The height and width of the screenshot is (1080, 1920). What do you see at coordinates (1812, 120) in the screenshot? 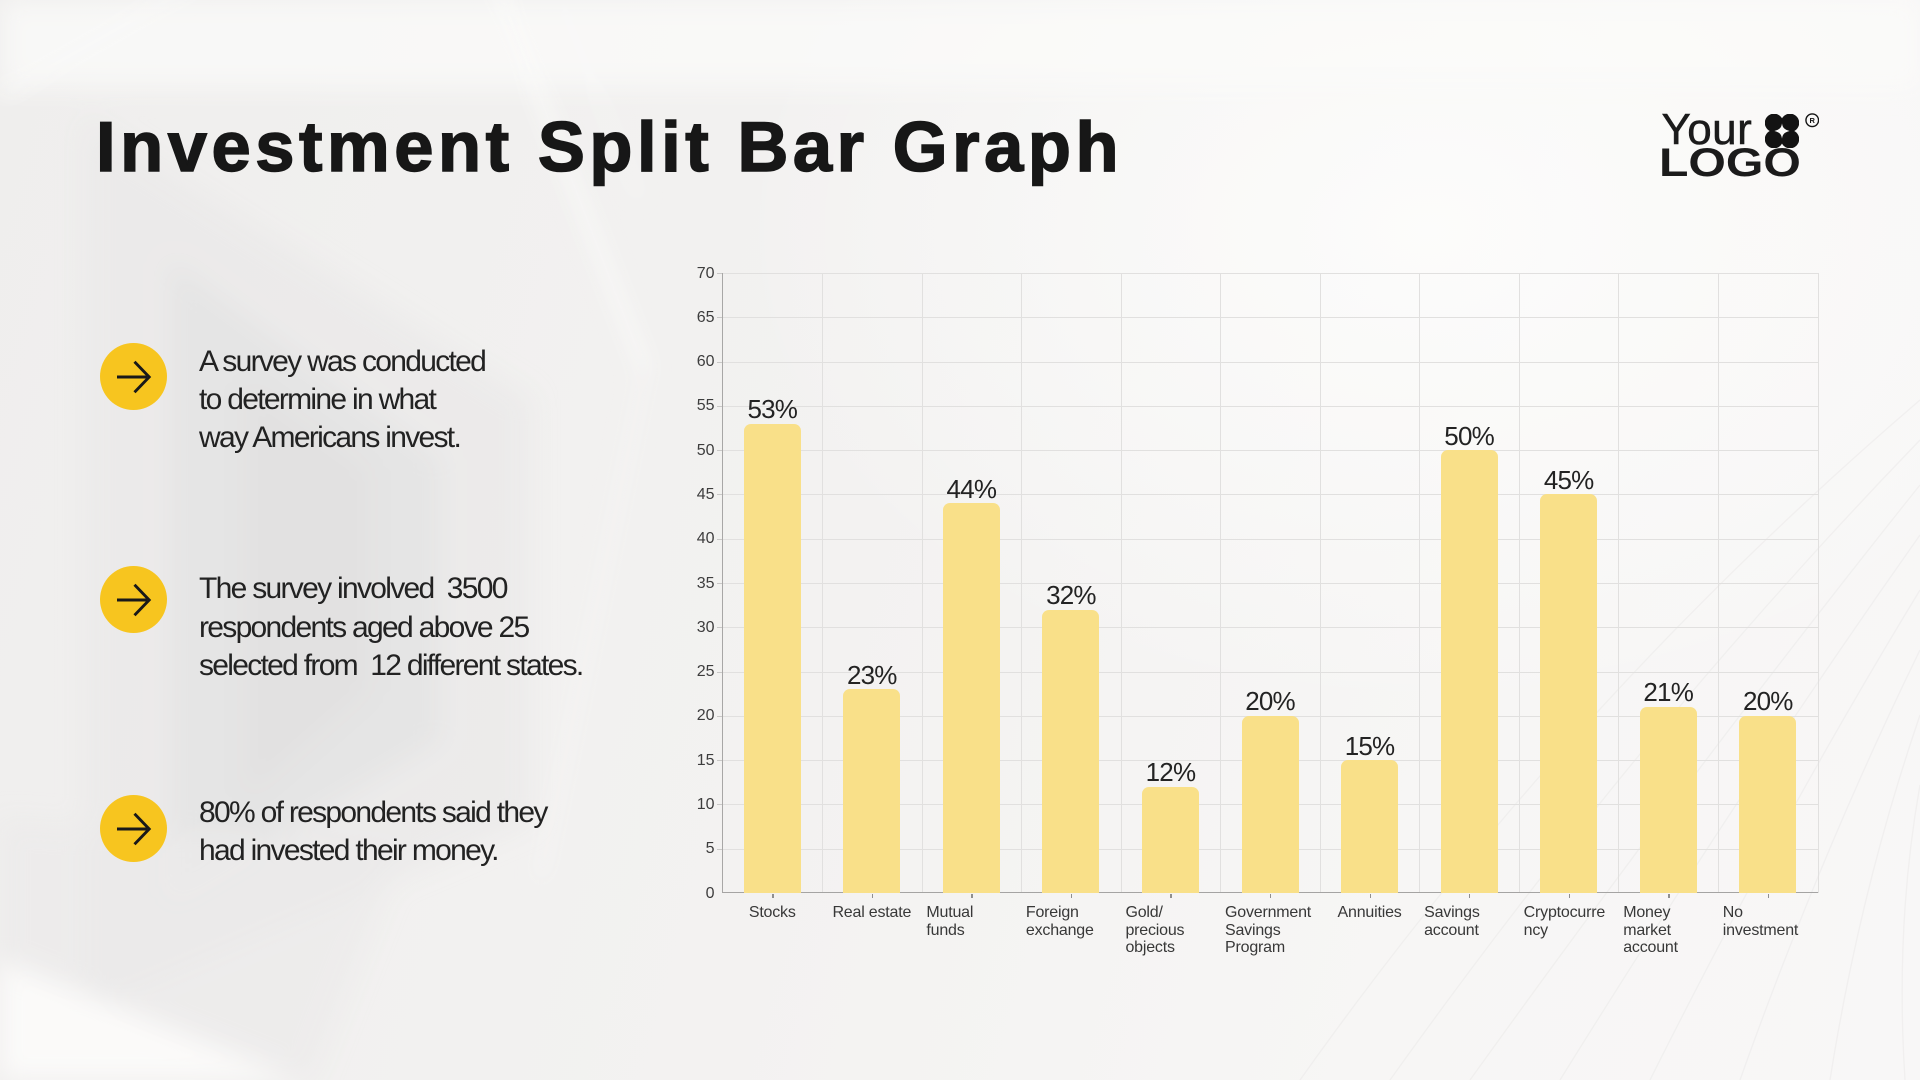
I see `svg-text: R` at bounding box center [1812, 120].